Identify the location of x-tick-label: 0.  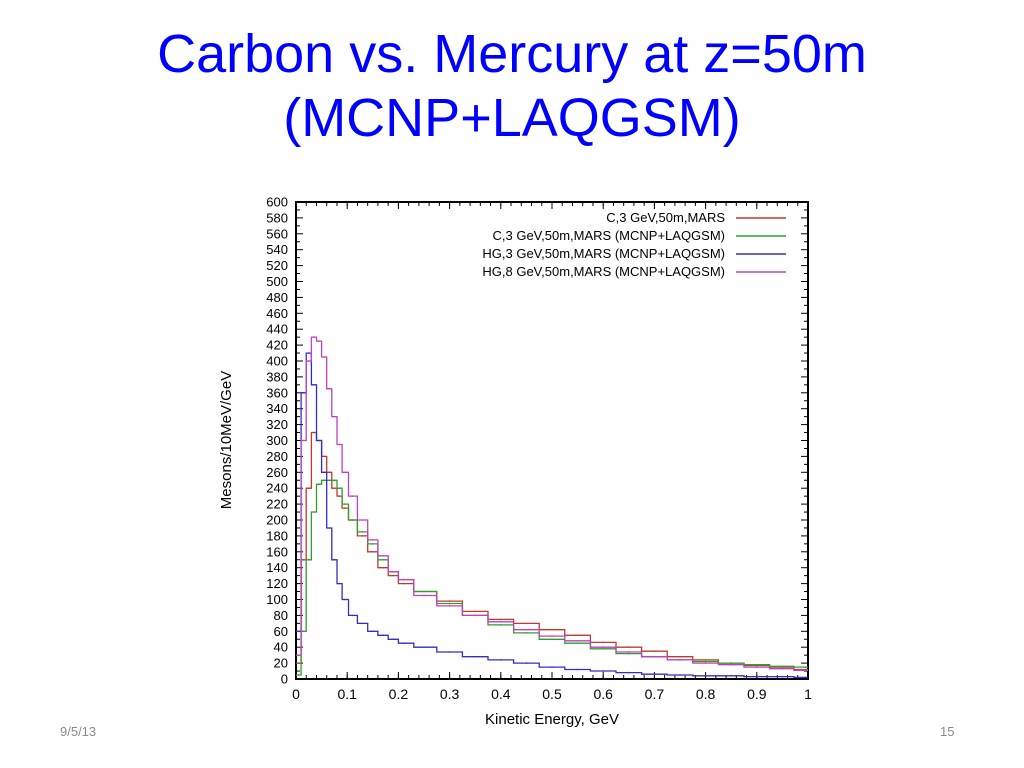
(296, 694).